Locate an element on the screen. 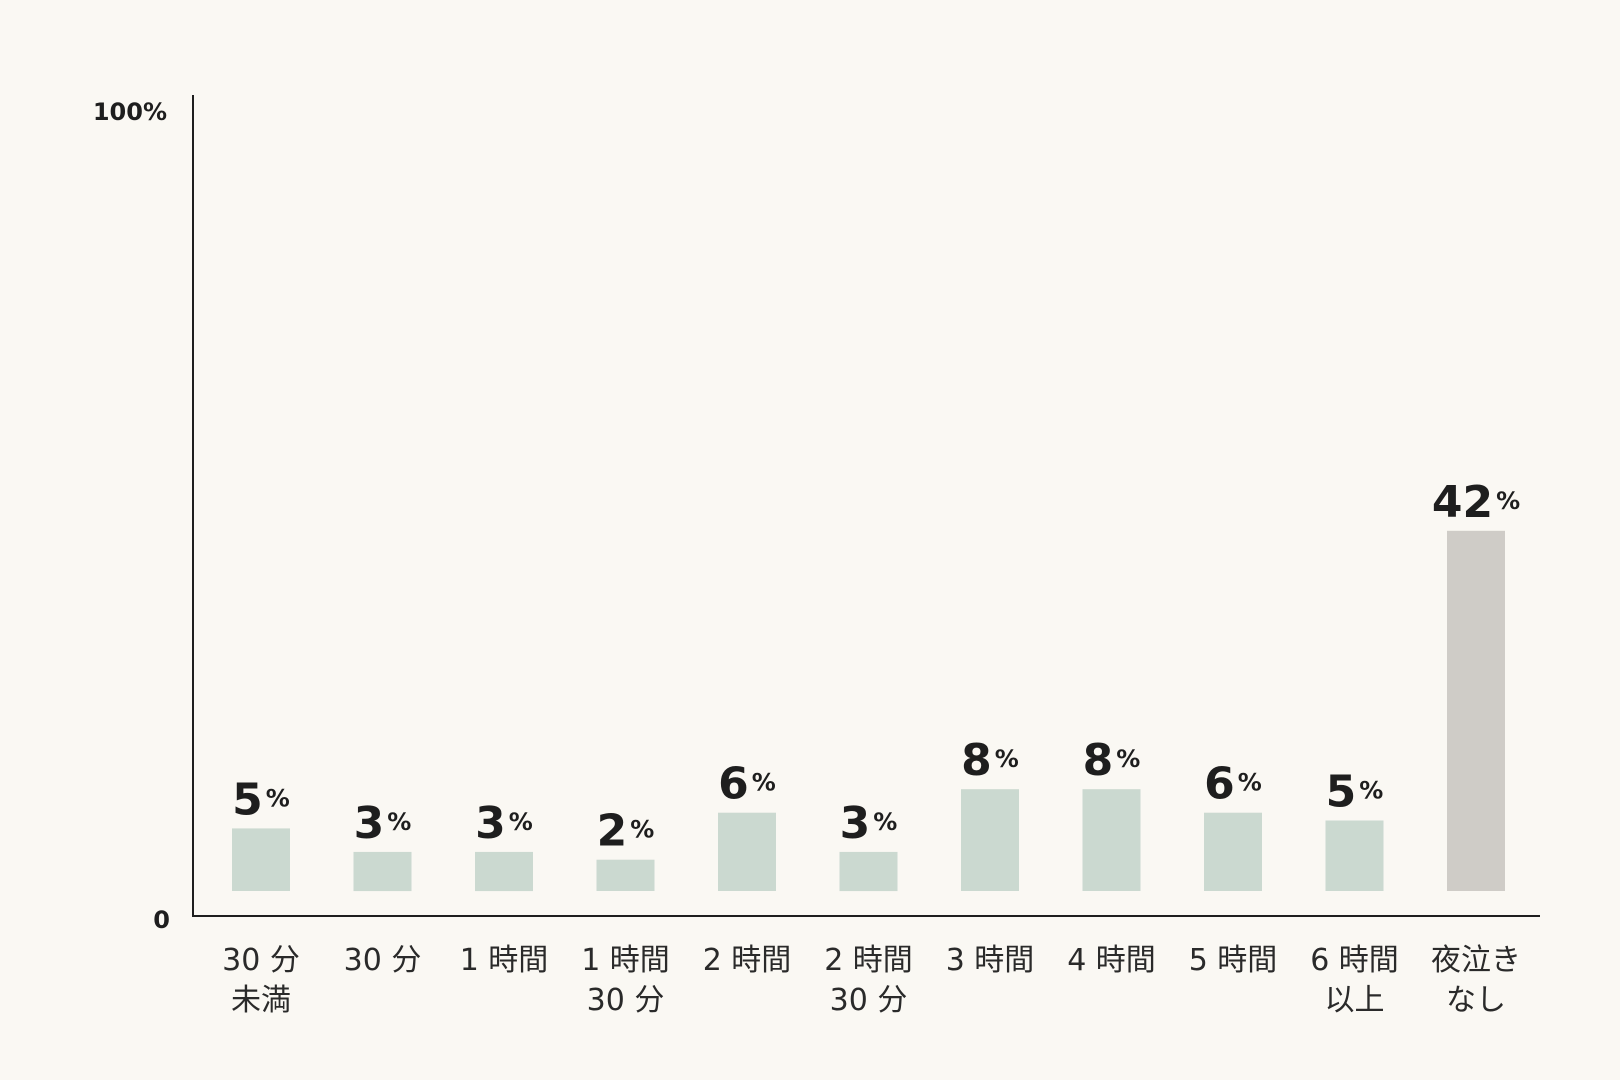 The height and width of the screenshot is (1080, 1620). value-label-number: 42 is located at coordinates (1462, 502).